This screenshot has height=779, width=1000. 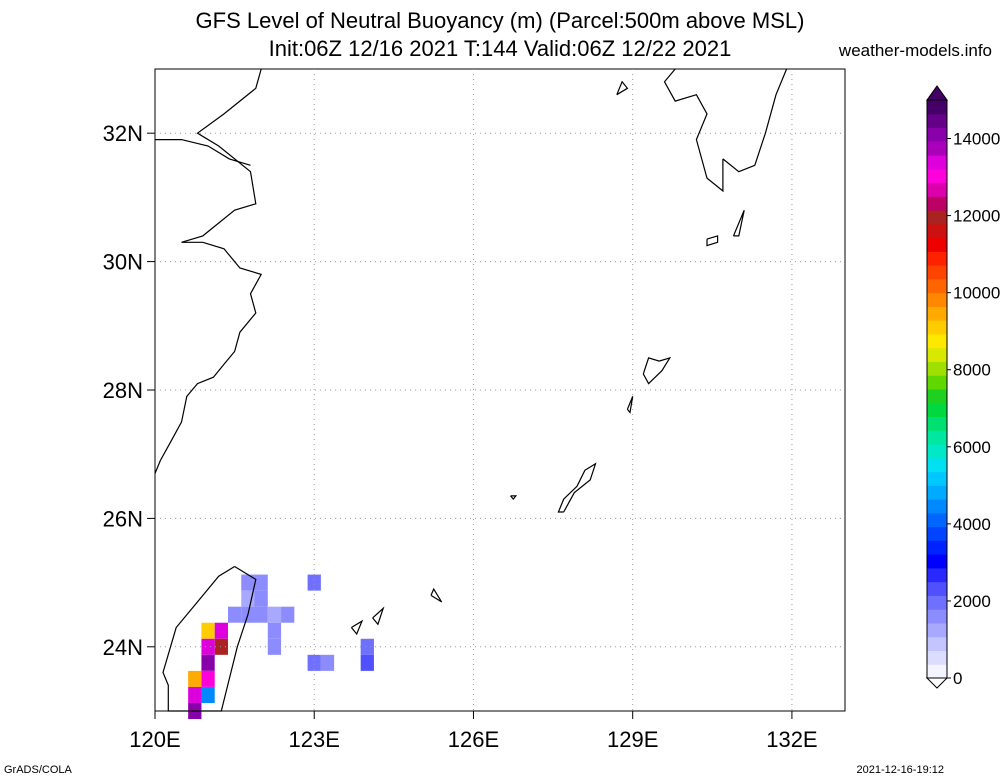 I want to click on coastline-tokunoshima, so click(x=630, y=405).